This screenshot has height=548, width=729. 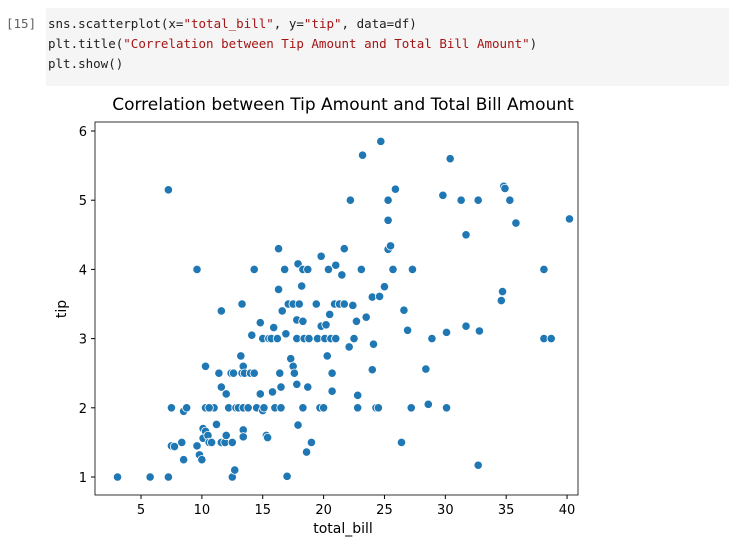 What do you see at coordinates (116, 23) in the screenshot?
I see `code-token: sns.scatterplot(x=` at bounding box center [116, 23].